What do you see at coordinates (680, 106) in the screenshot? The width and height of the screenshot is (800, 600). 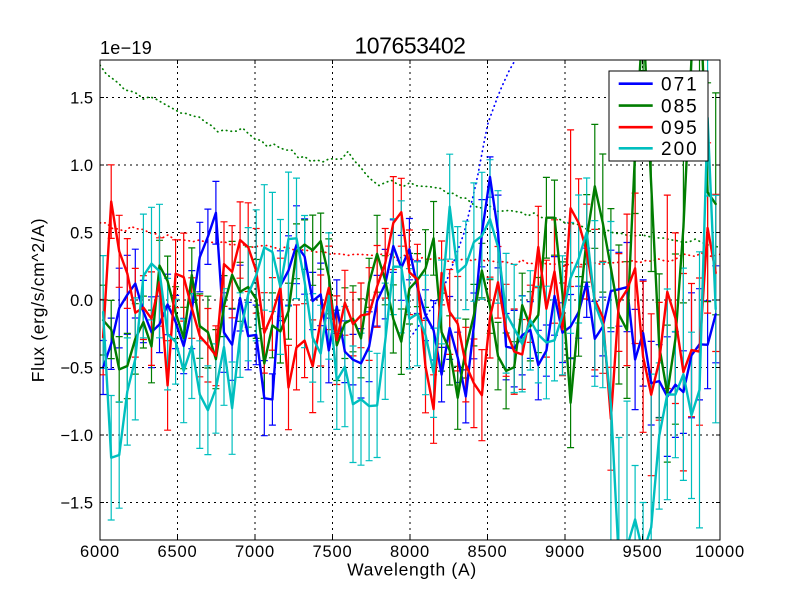 I see `svg-text: 085` at bounding box center [680, 106].